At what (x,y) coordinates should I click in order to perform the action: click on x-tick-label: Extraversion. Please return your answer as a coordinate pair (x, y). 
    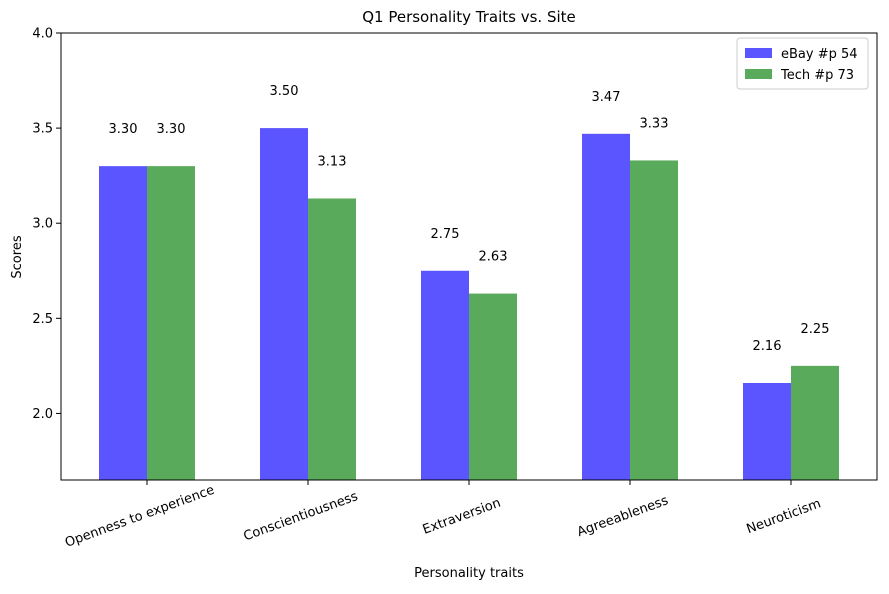
    Looking at the image, I should click on (462, 517).